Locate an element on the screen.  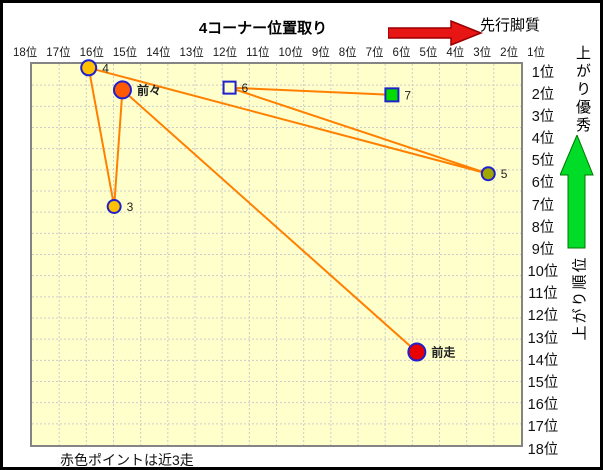
y-axis-tick-label: 6位 is located at coordinates (543, 183).